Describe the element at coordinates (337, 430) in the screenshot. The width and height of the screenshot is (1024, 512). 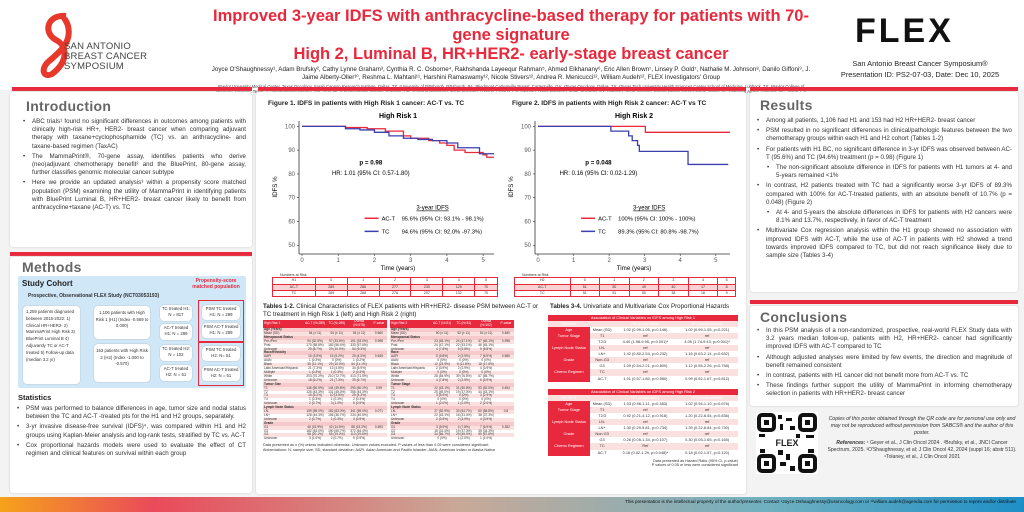
I see `table-cell: 190 (65.7%)` at that location.